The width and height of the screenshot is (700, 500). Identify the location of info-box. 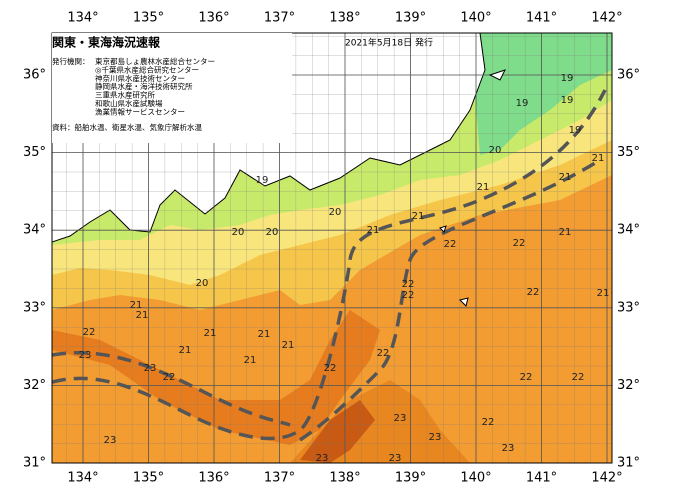
(172, 88).